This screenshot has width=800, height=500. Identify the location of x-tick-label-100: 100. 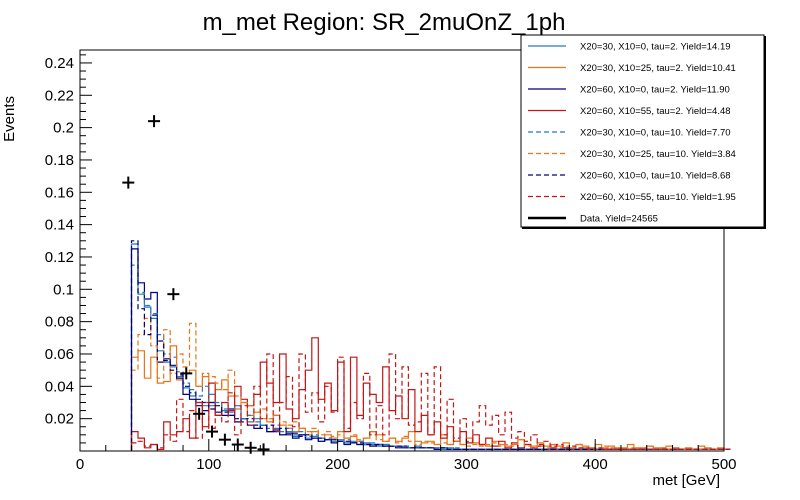
(208, 464).